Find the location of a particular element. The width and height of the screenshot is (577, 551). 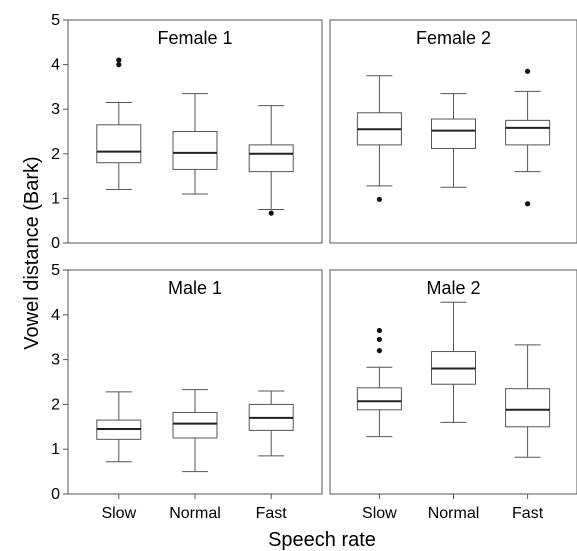

y-axis-title: Vowel distance (Bark) is located at coordinates (32, 252).